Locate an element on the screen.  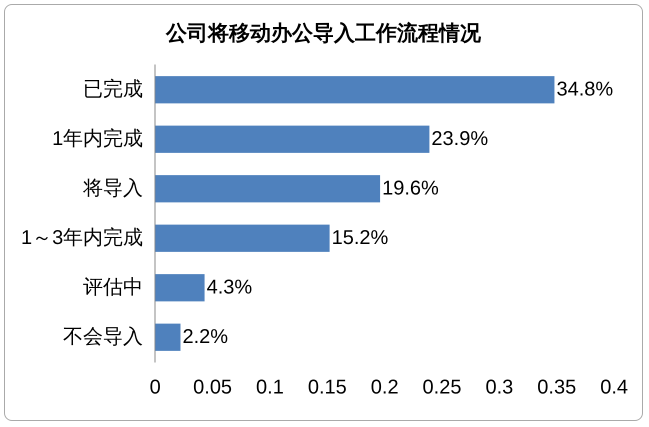
y-tick-label: 不会导入 is located at coordinates (103, 337).